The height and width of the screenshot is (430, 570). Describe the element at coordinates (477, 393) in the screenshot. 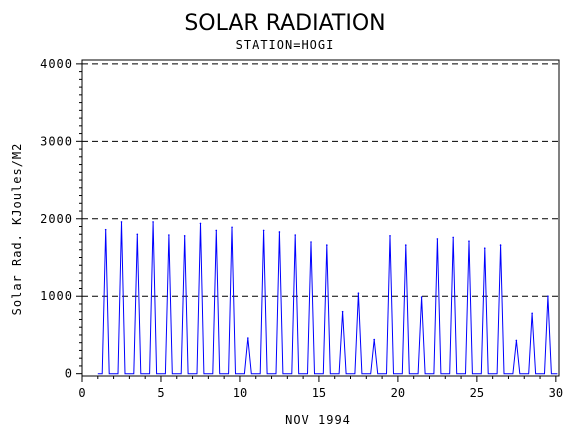

I see `x-tick-label: 25` at that location.